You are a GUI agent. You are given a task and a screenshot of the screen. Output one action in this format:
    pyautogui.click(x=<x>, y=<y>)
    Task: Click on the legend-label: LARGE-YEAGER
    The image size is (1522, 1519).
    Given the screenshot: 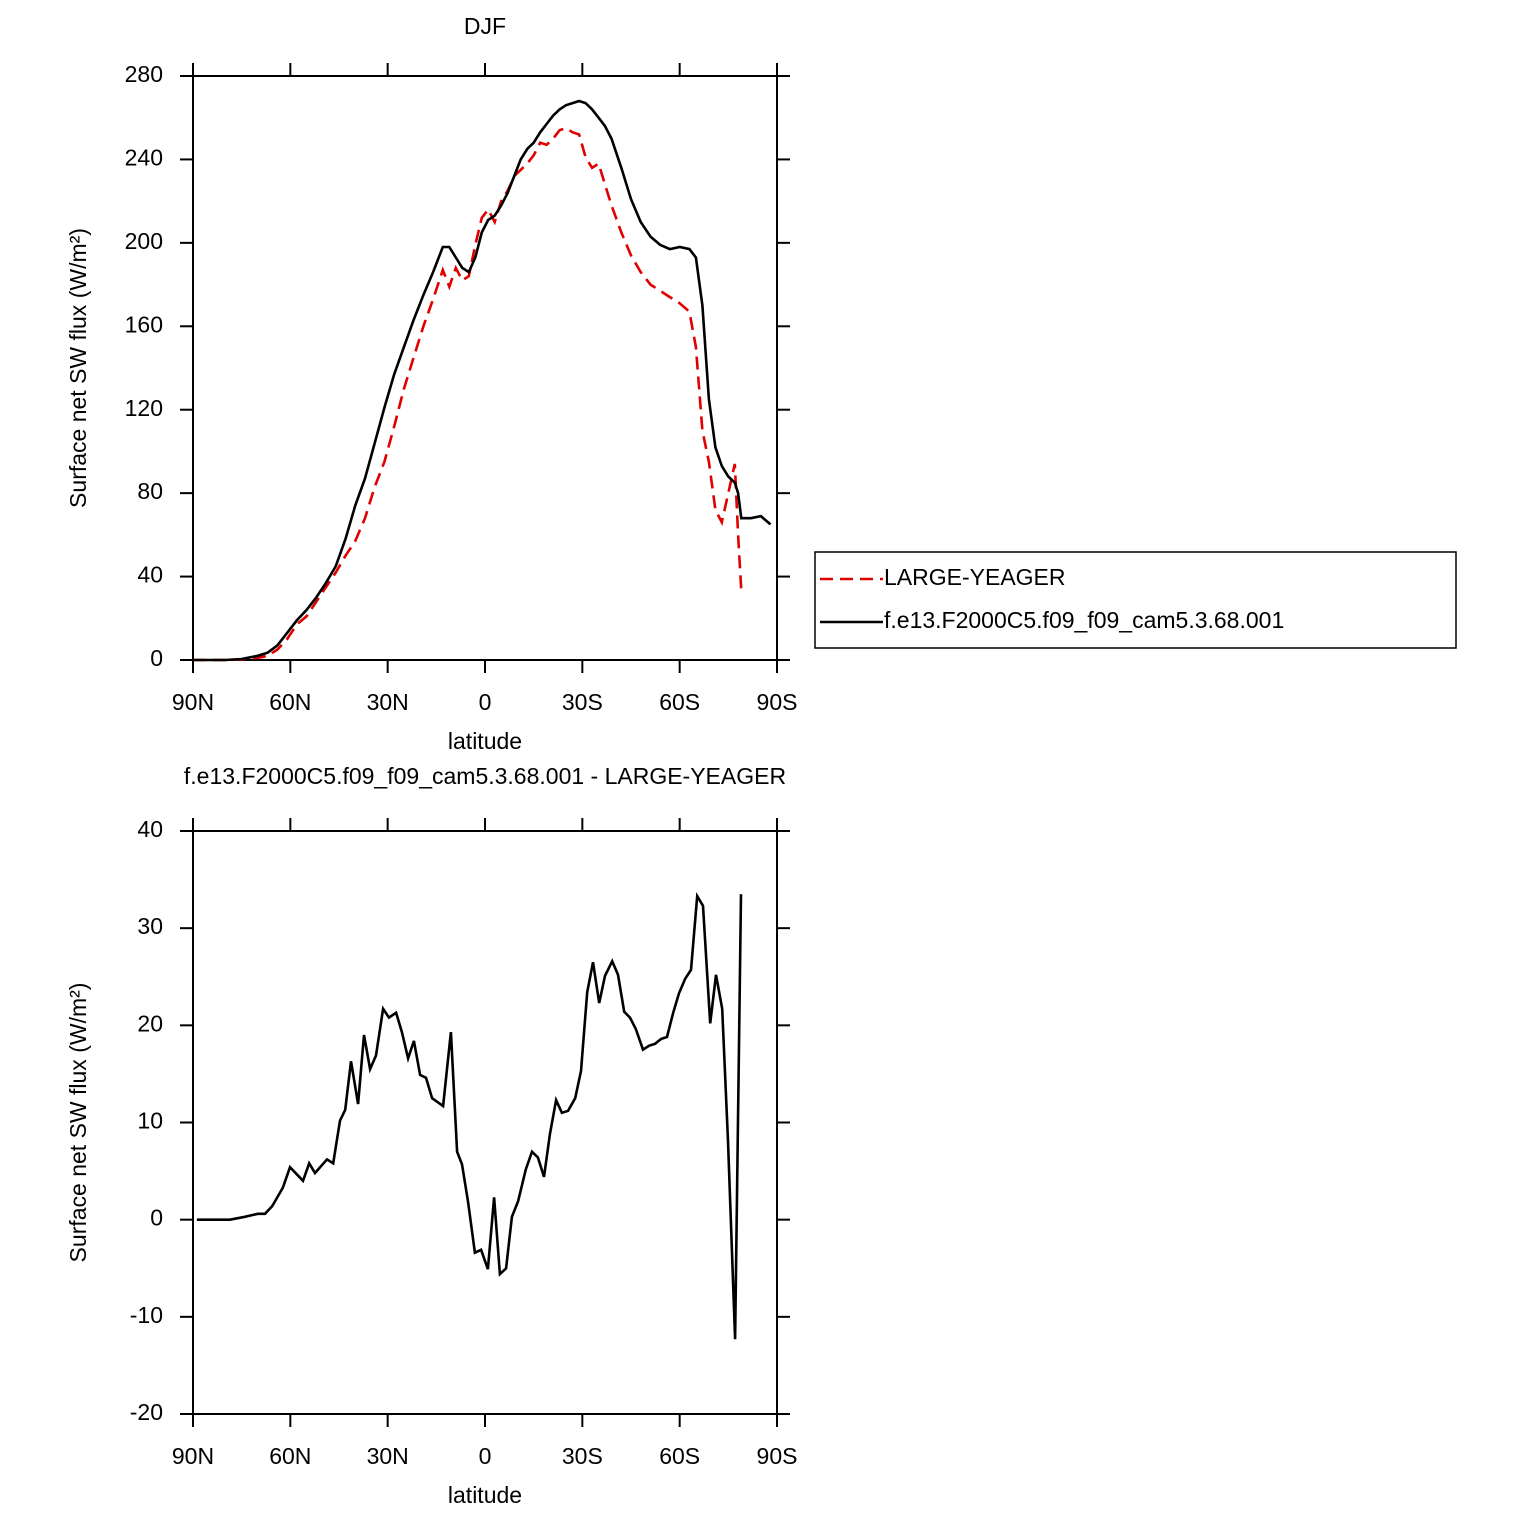 What is the action you would take?
    pyautogui.click(x=975, y=577)
    